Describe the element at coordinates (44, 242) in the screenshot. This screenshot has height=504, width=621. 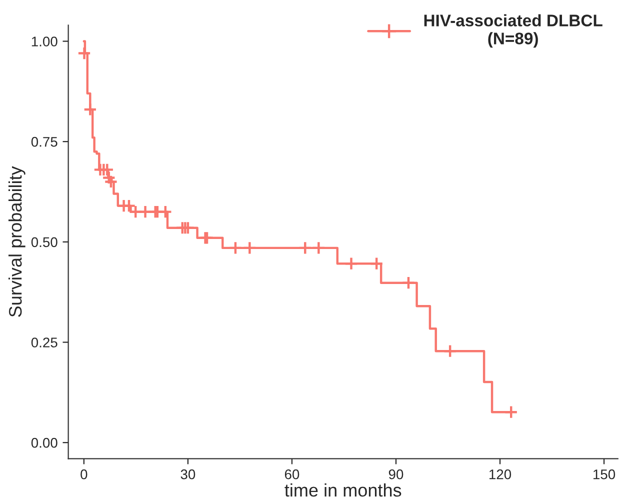
I see `y-tick-label: 0.50` at that location.